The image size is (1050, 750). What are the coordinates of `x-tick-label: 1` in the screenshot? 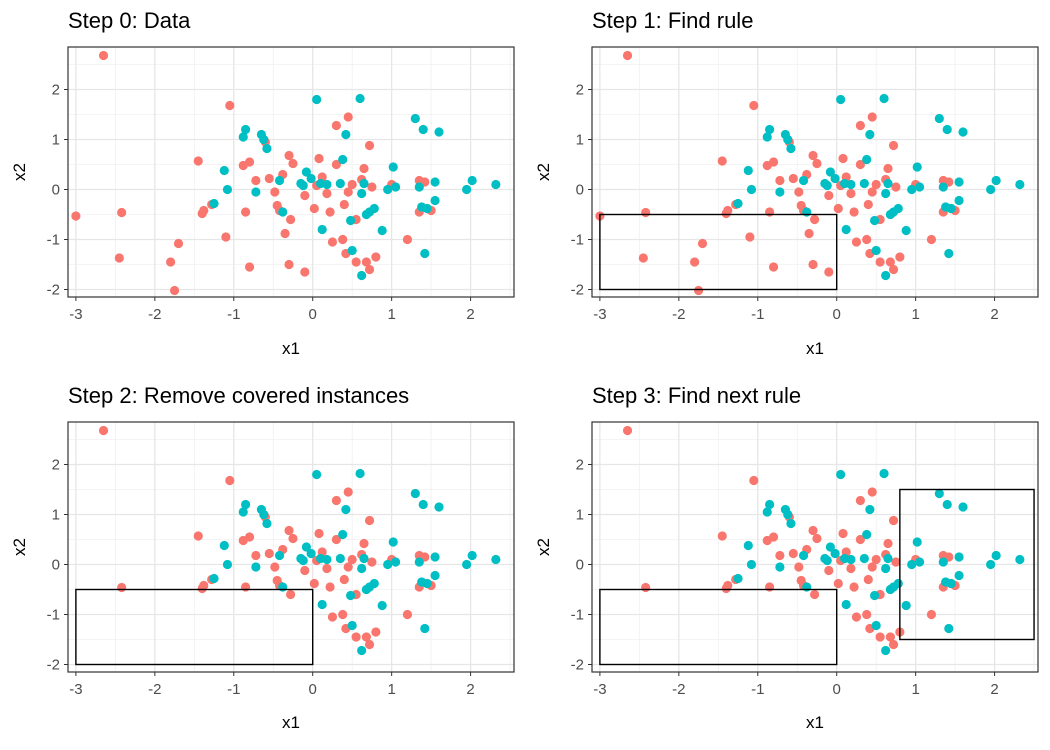 It's located at (391, 689).